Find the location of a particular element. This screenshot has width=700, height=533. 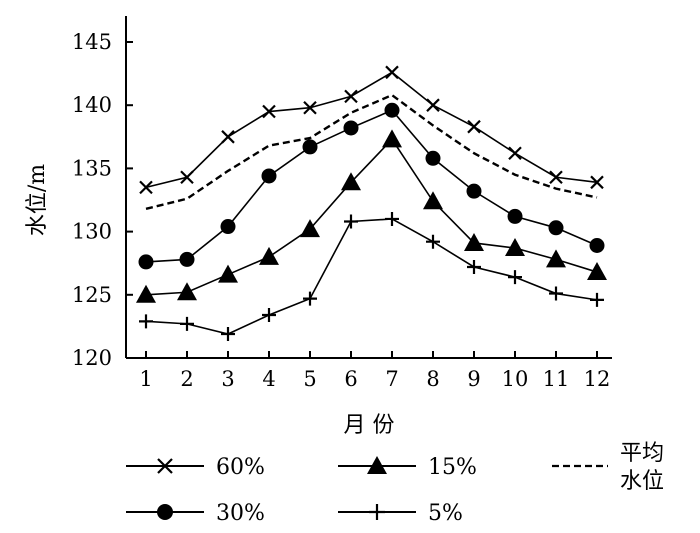

x-tick-label: 12 is located at coordinates (597, 379).